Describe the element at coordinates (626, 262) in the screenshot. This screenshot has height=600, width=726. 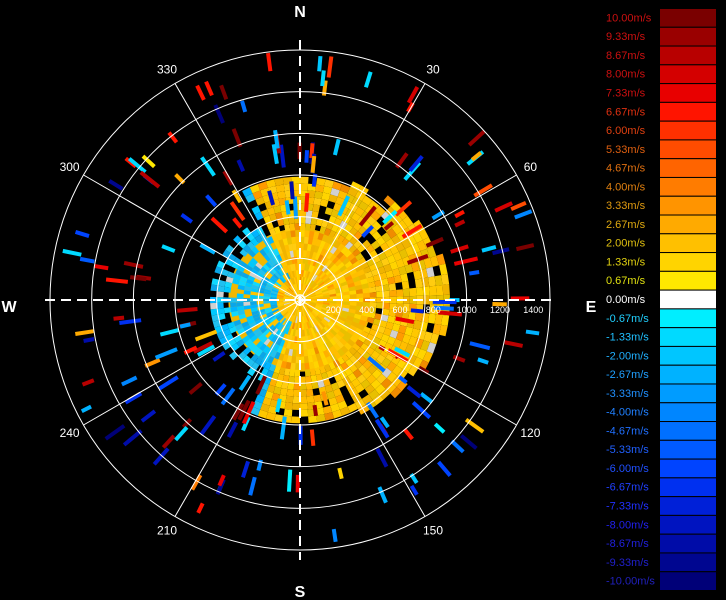
I see `colorbar-label: 1.33m/s` at that location.